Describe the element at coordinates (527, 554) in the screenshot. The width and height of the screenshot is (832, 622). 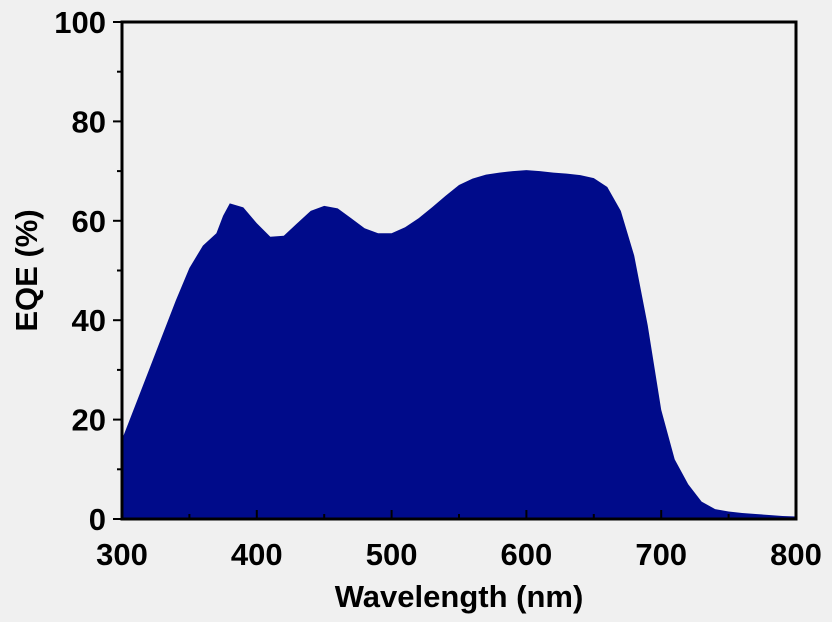
I see `x-tick-label: 600` at that location.